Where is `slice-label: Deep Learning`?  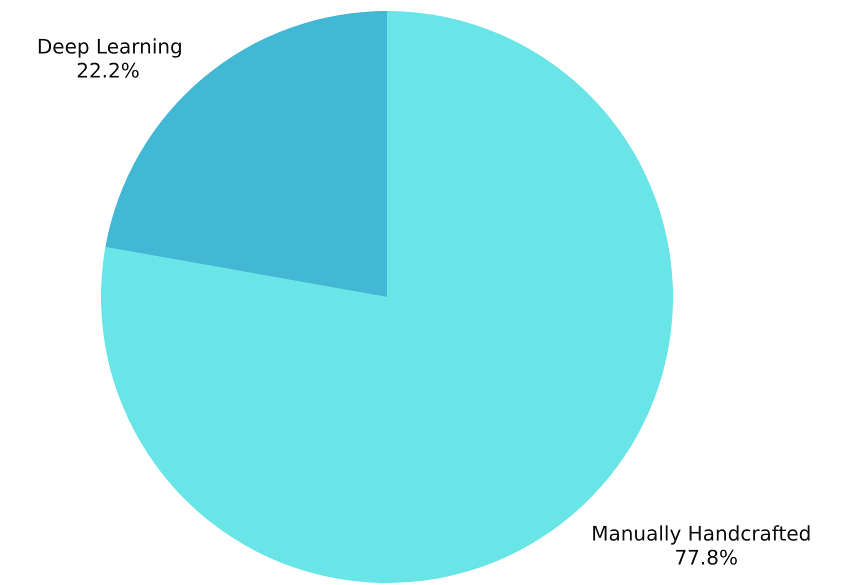
slice-label: Deep Learning is located at coordinates (109, 46).